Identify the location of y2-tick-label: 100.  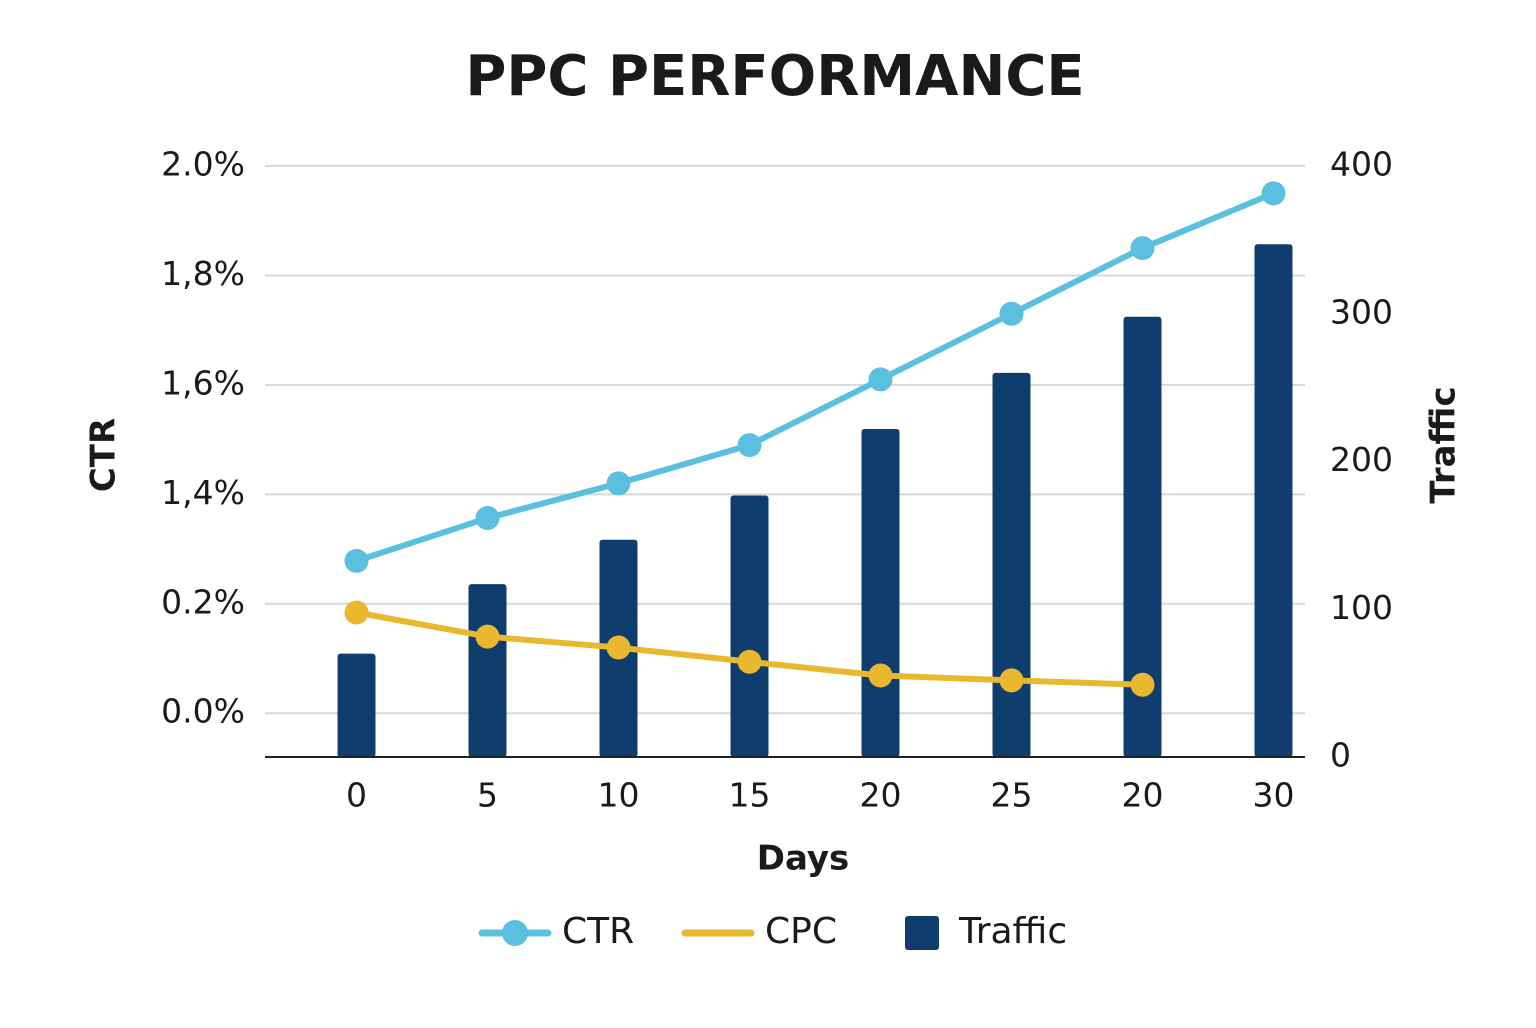
(1361, 607).